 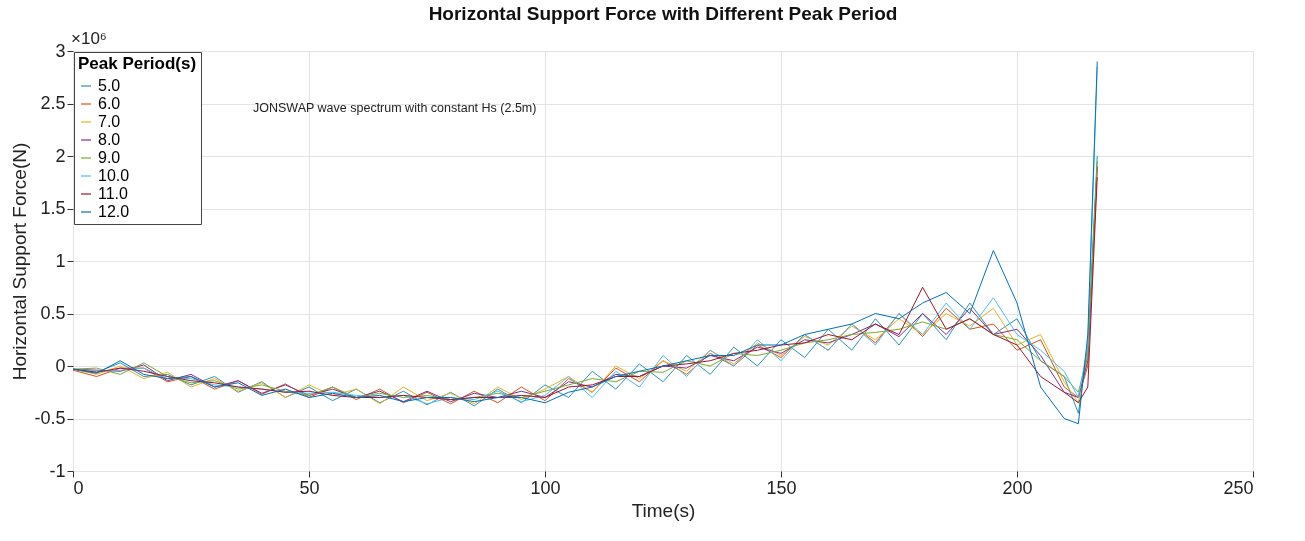 I want to click on y-tick-label: -0.5, so click(x=50, y=418).